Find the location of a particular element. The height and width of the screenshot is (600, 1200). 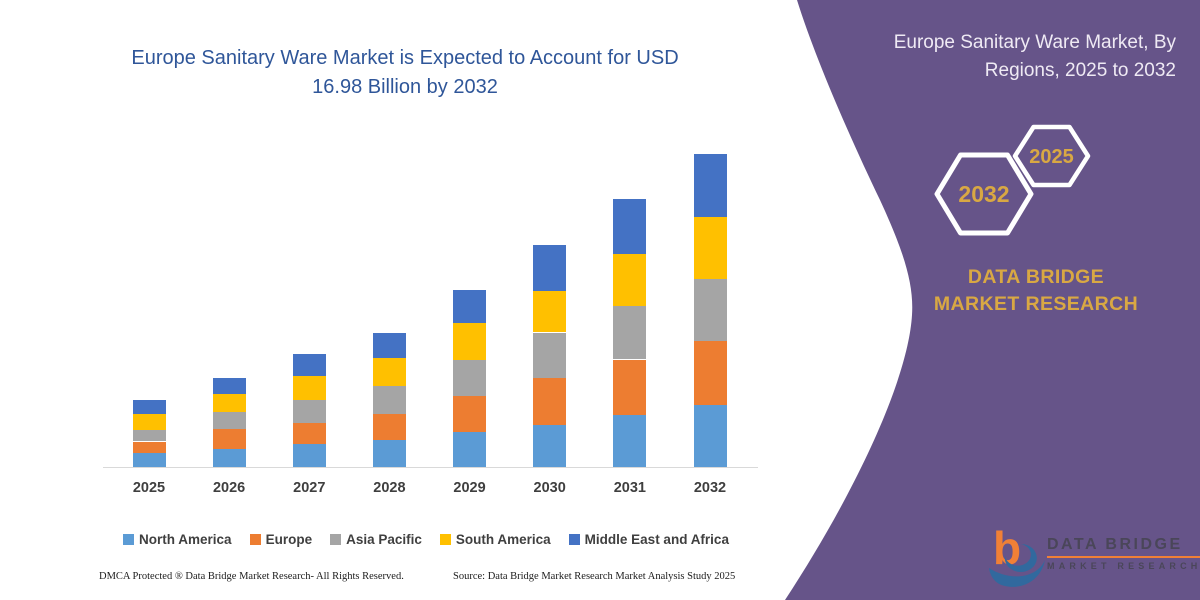

bar-segment-2026-south-america is located at coordinates (229, 403).